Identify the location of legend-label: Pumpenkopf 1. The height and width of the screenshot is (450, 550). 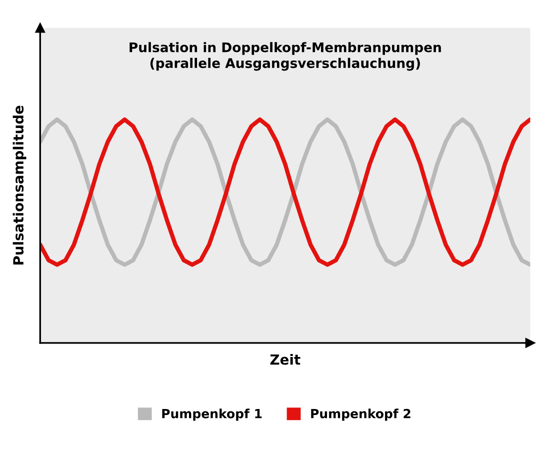
(212, 414).